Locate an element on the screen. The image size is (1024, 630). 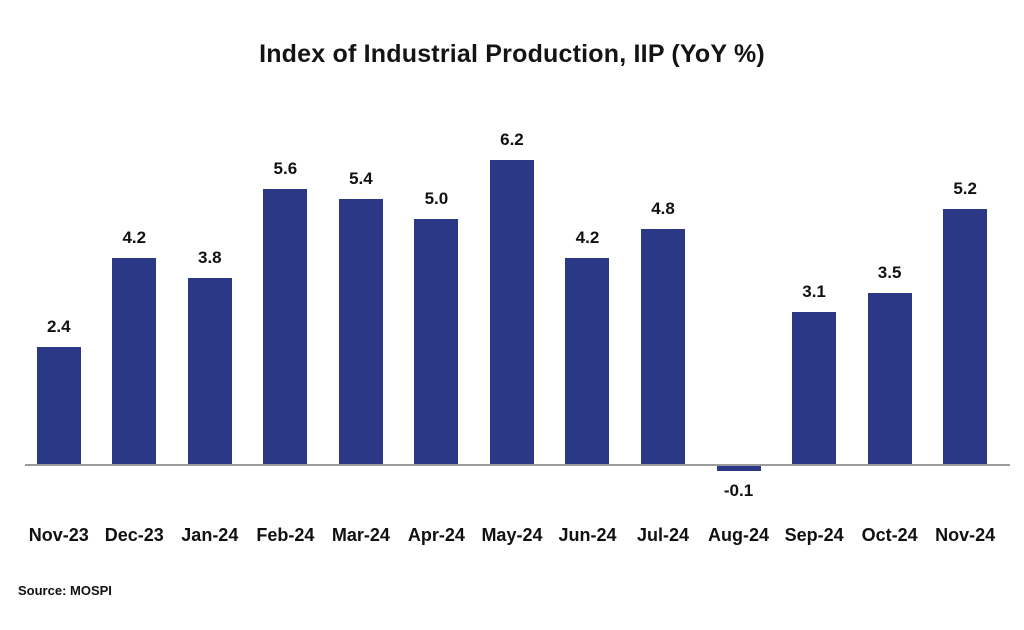
bar-value-label: 5.2 is located at coordinates (965, 189).